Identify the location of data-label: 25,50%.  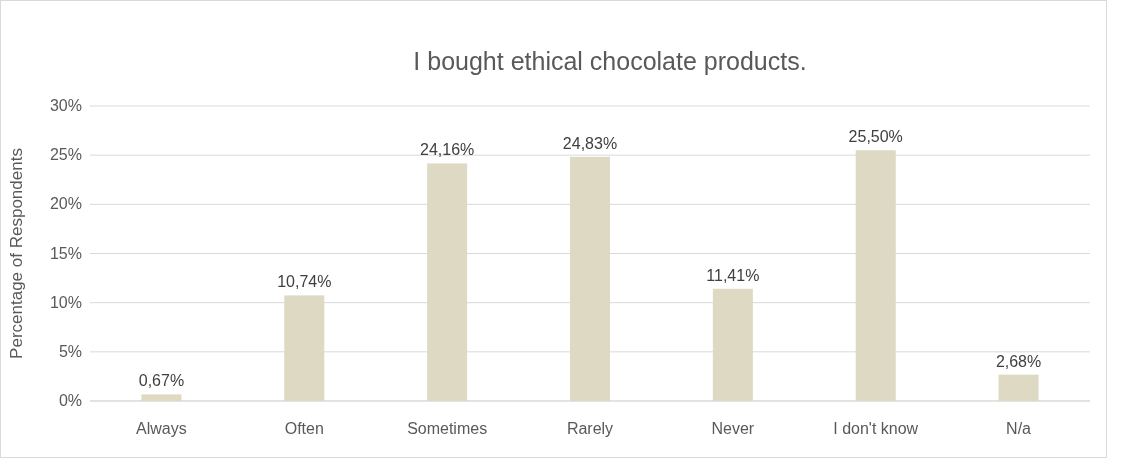
(875, 137).